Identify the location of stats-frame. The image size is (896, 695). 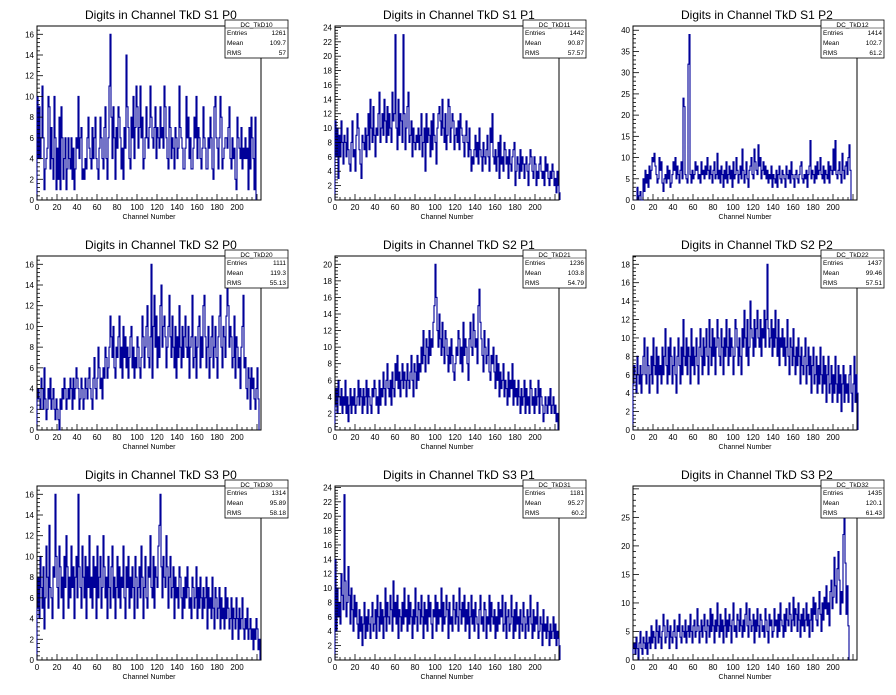
(554, 499).